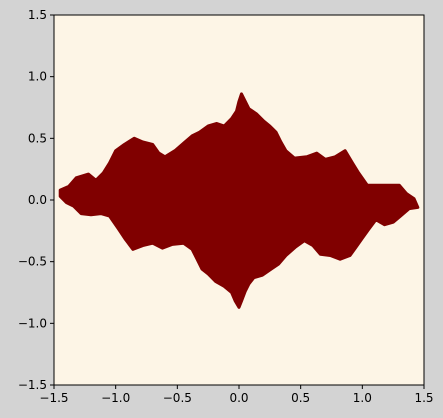 The height and width of the screenshot is (418, 443). Describe the element at coordinates (32, 262) in the screenshot. I see `y-tick-label: −0.5` at that location.